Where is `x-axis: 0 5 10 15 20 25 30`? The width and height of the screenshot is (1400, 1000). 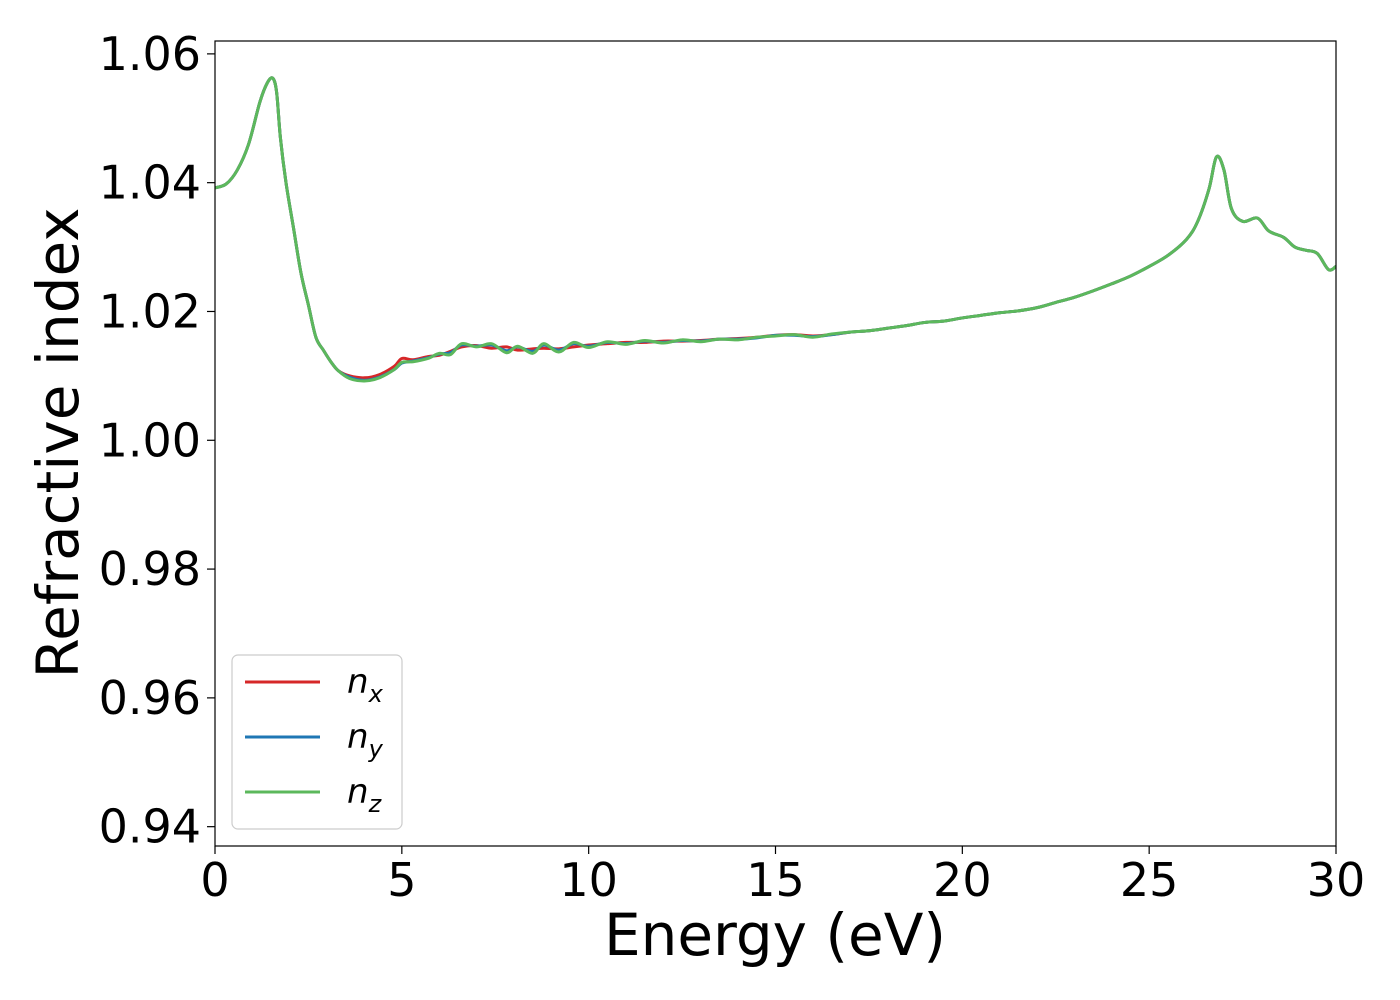 x-axis: 0 5 10 15 20 25 30 is located at coordinates (782, 876).